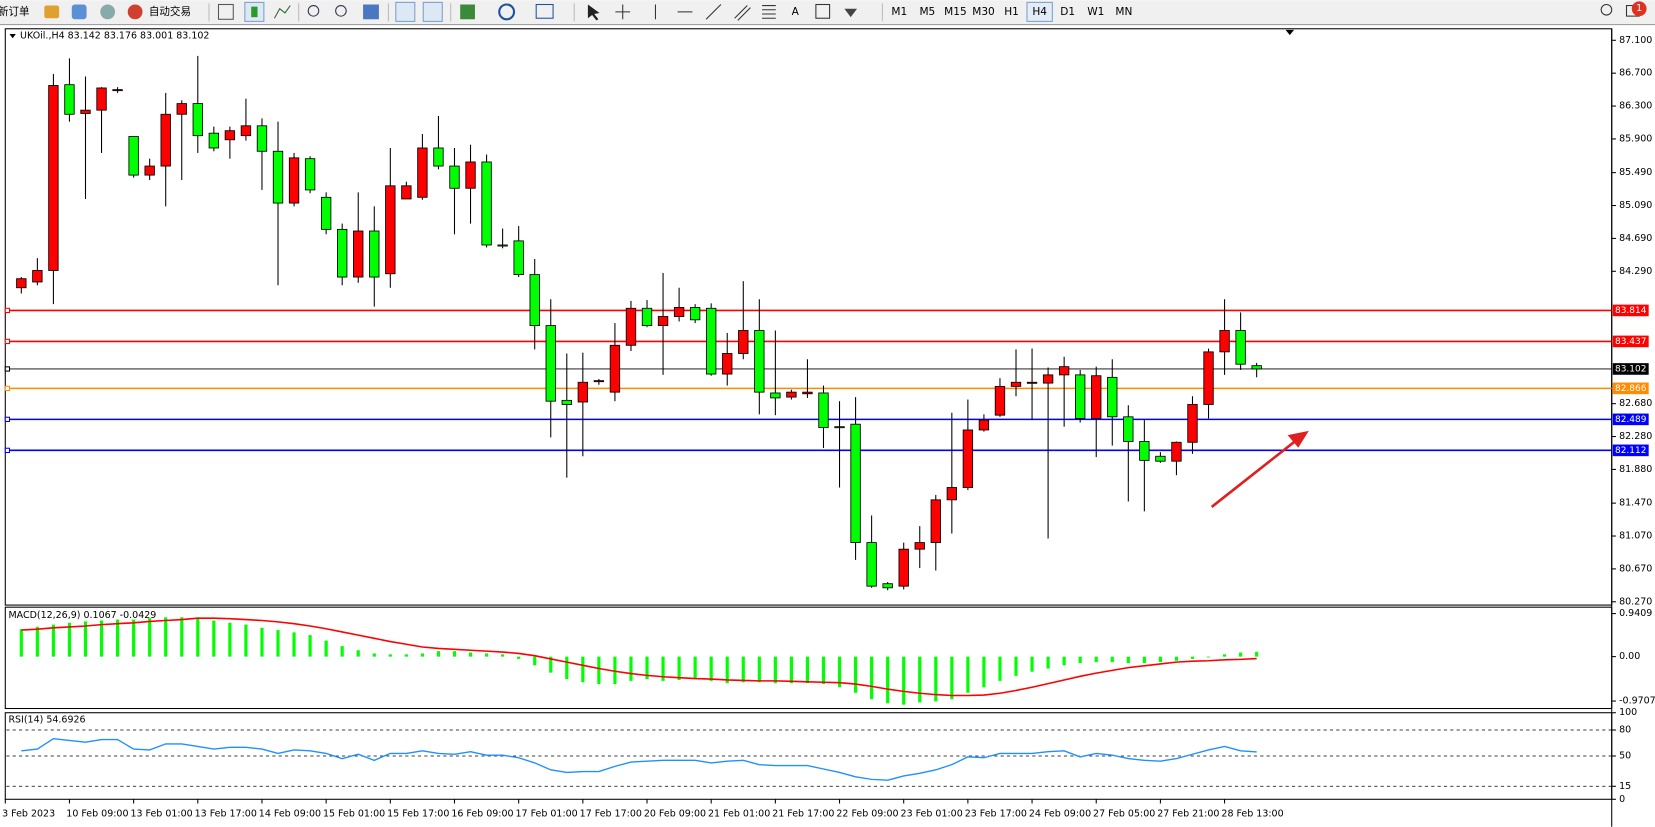 This screenshot has height=827, width=1655. Describe the element at coordinates (899, 12) in the screenshot. I see `timeframe-button: M1` at that location.